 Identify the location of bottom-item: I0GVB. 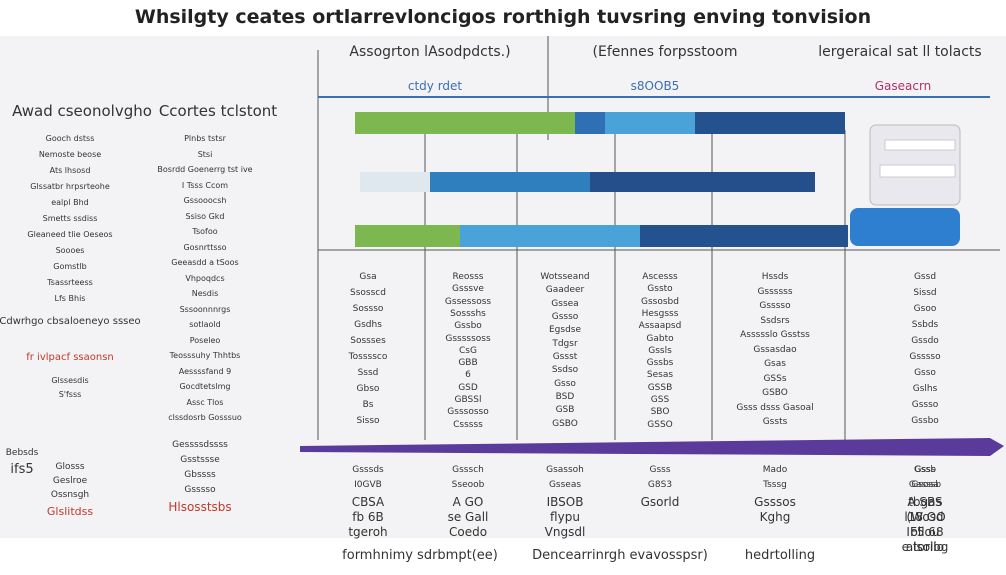
(368, 485).